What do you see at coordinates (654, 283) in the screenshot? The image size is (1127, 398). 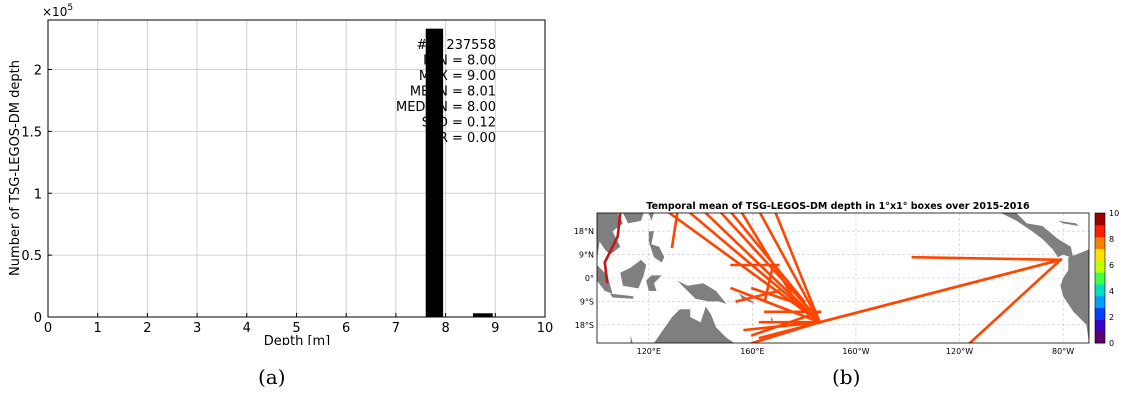 I see `land-sulawesi` at bounding box center [654, 283].